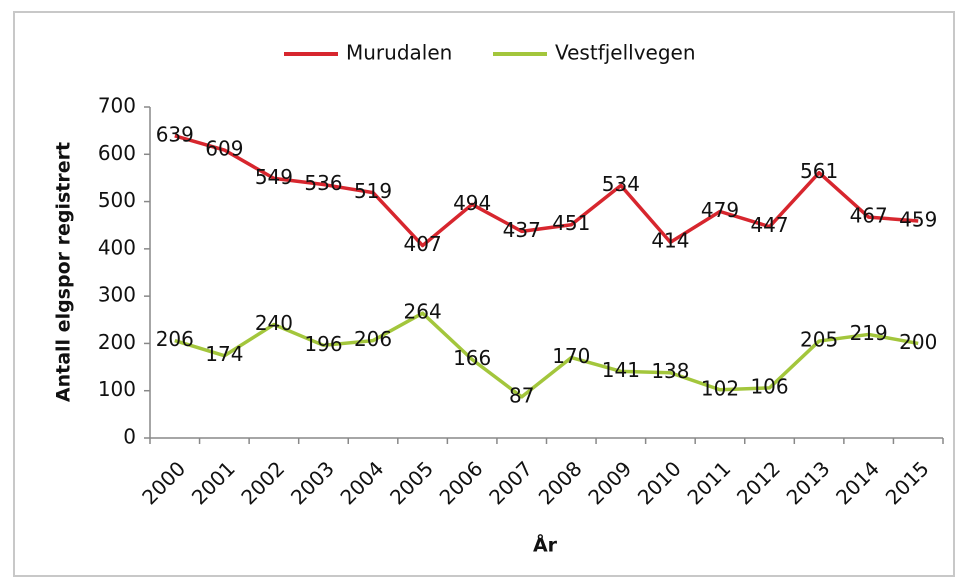  What do you see at coordinates (769, 225) in the screenshot?
I see `data-label: 447` at bounding box center [769, 225].